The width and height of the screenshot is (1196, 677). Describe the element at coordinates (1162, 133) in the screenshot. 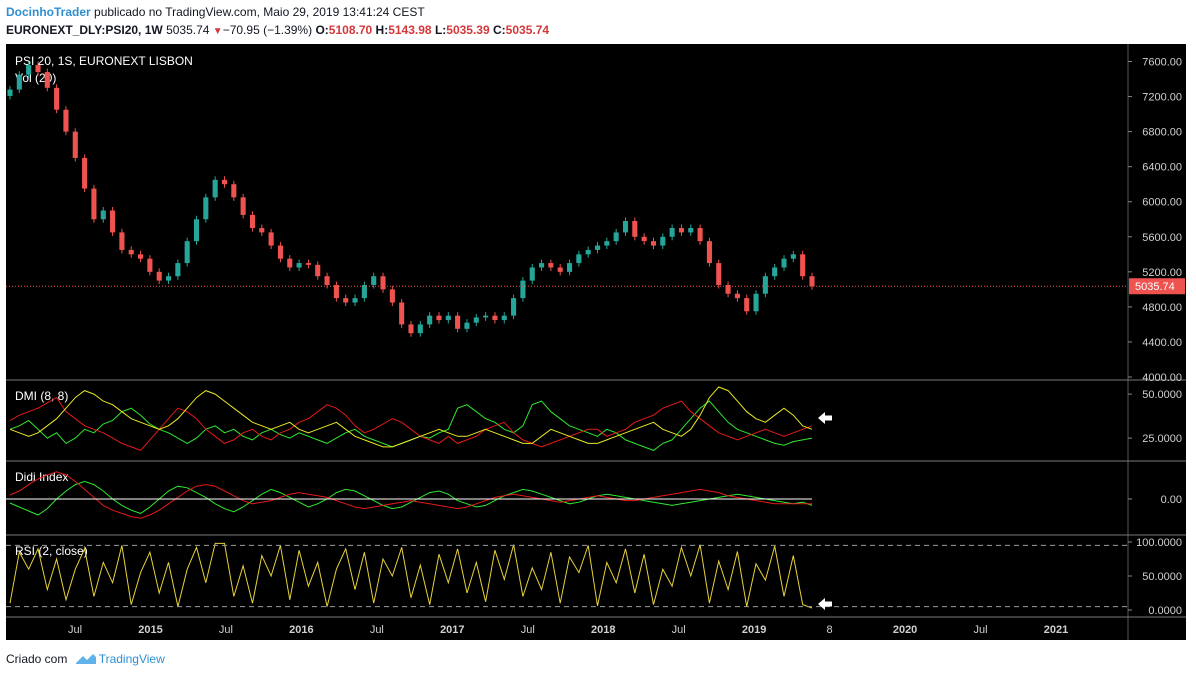

I see `price-axis-tick-label: 6800.00` at that location.